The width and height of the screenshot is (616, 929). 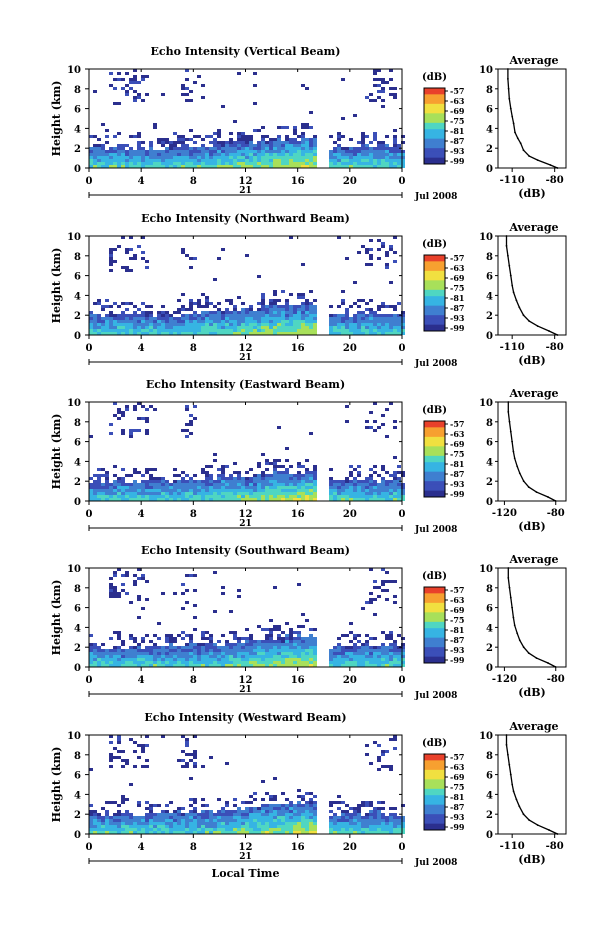 I want to click on profile-title: Average, so click(x=533, y=393).